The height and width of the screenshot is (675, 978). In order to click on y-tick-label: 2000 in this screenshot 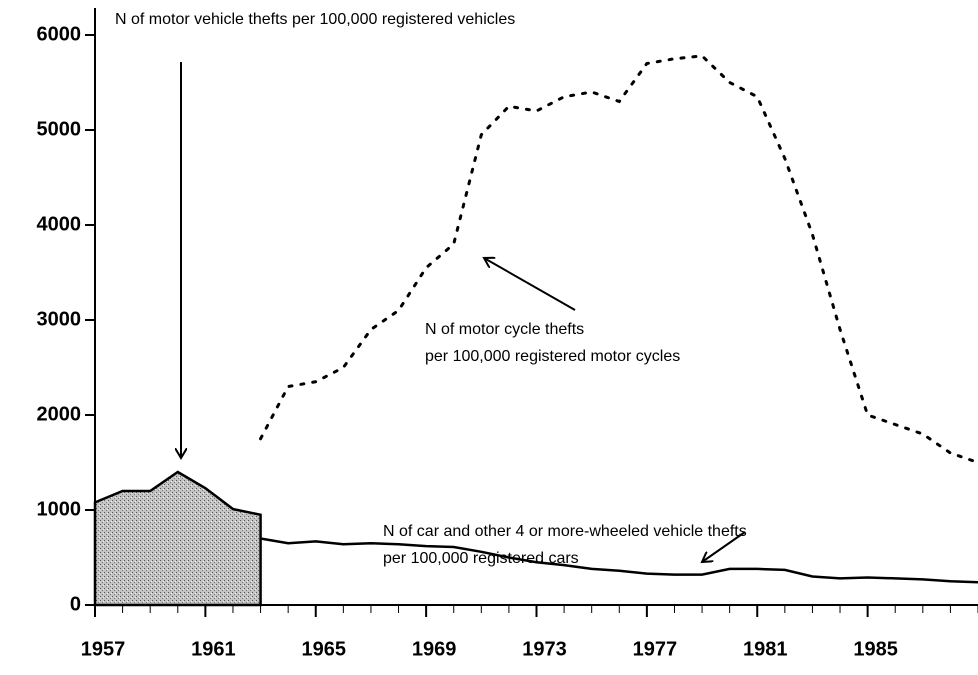, I will do `click(59, 414)`.